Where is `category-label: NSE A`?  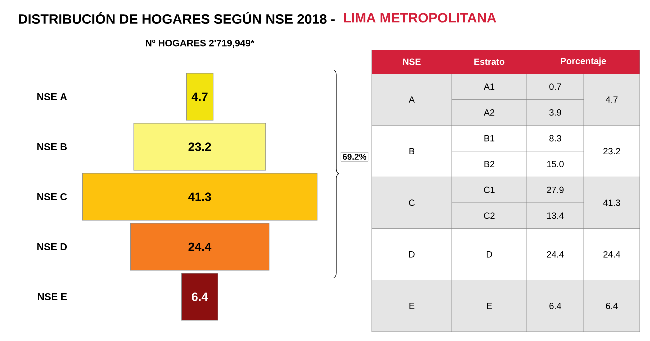 category-label: NSE A is located at coordinates (53, 97).